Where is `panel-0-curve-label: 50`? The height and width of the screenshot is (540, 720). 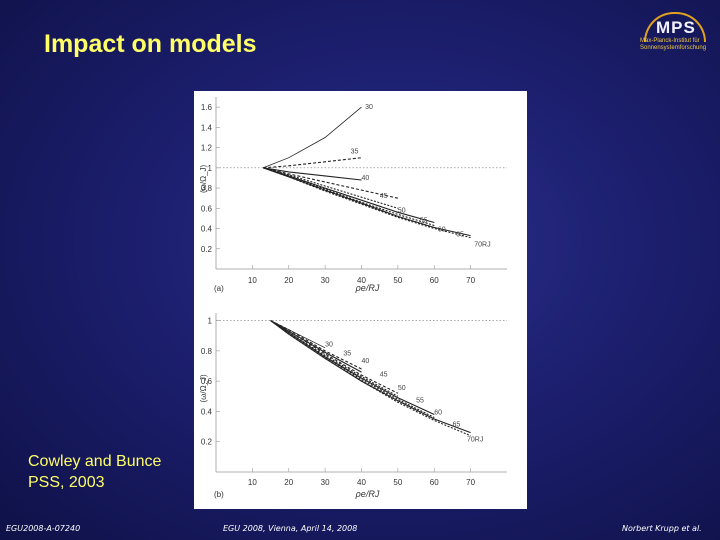 panel-0-curve-label: 50 is located at coordinates (402, 210).